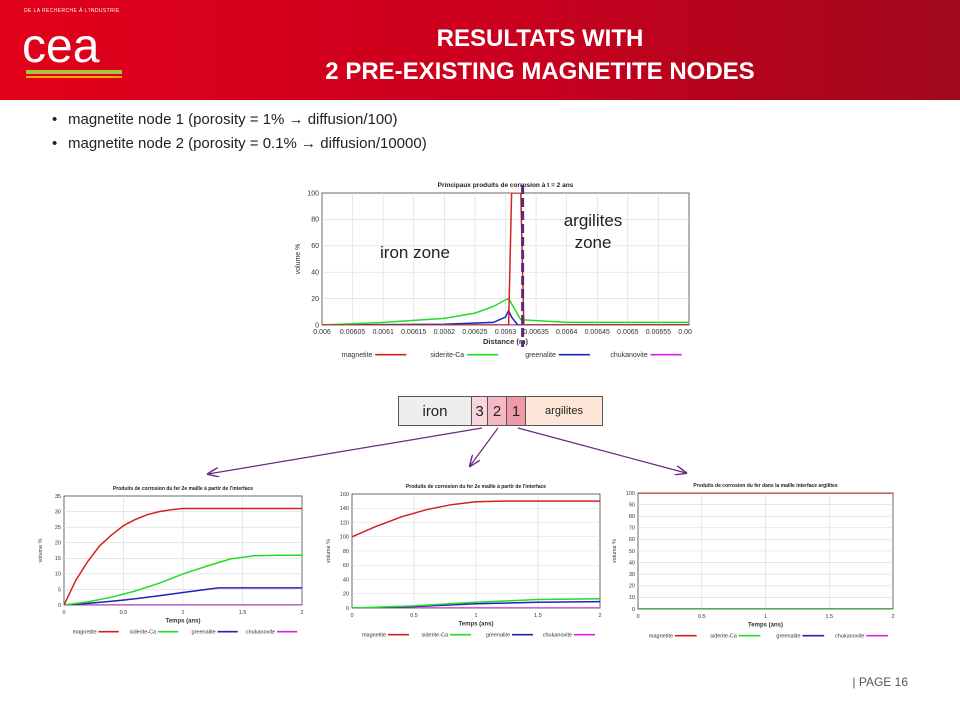 The image size is (960, 720). Describe the element at coordinates (72, 49) in the screenshot. I see `cea-logo: cea` at that location.